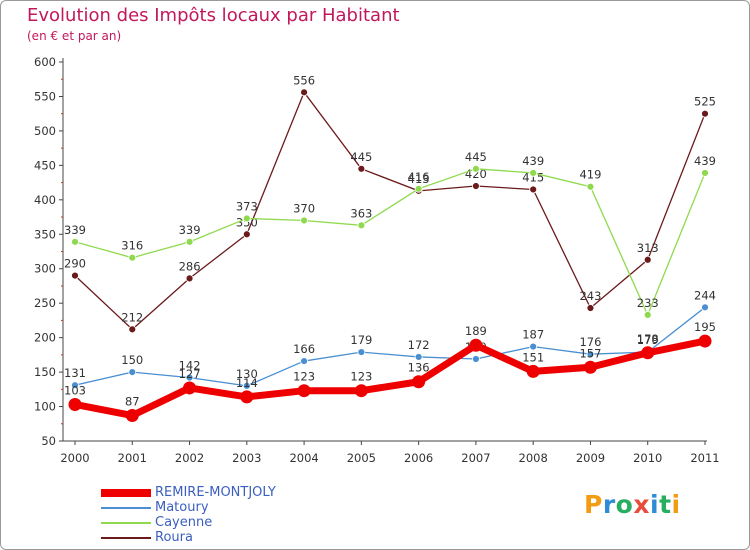  What do you see at coordinates (190, 230) in the screenshot?
I see `data-label: 339` at bounding box center [190, 230].